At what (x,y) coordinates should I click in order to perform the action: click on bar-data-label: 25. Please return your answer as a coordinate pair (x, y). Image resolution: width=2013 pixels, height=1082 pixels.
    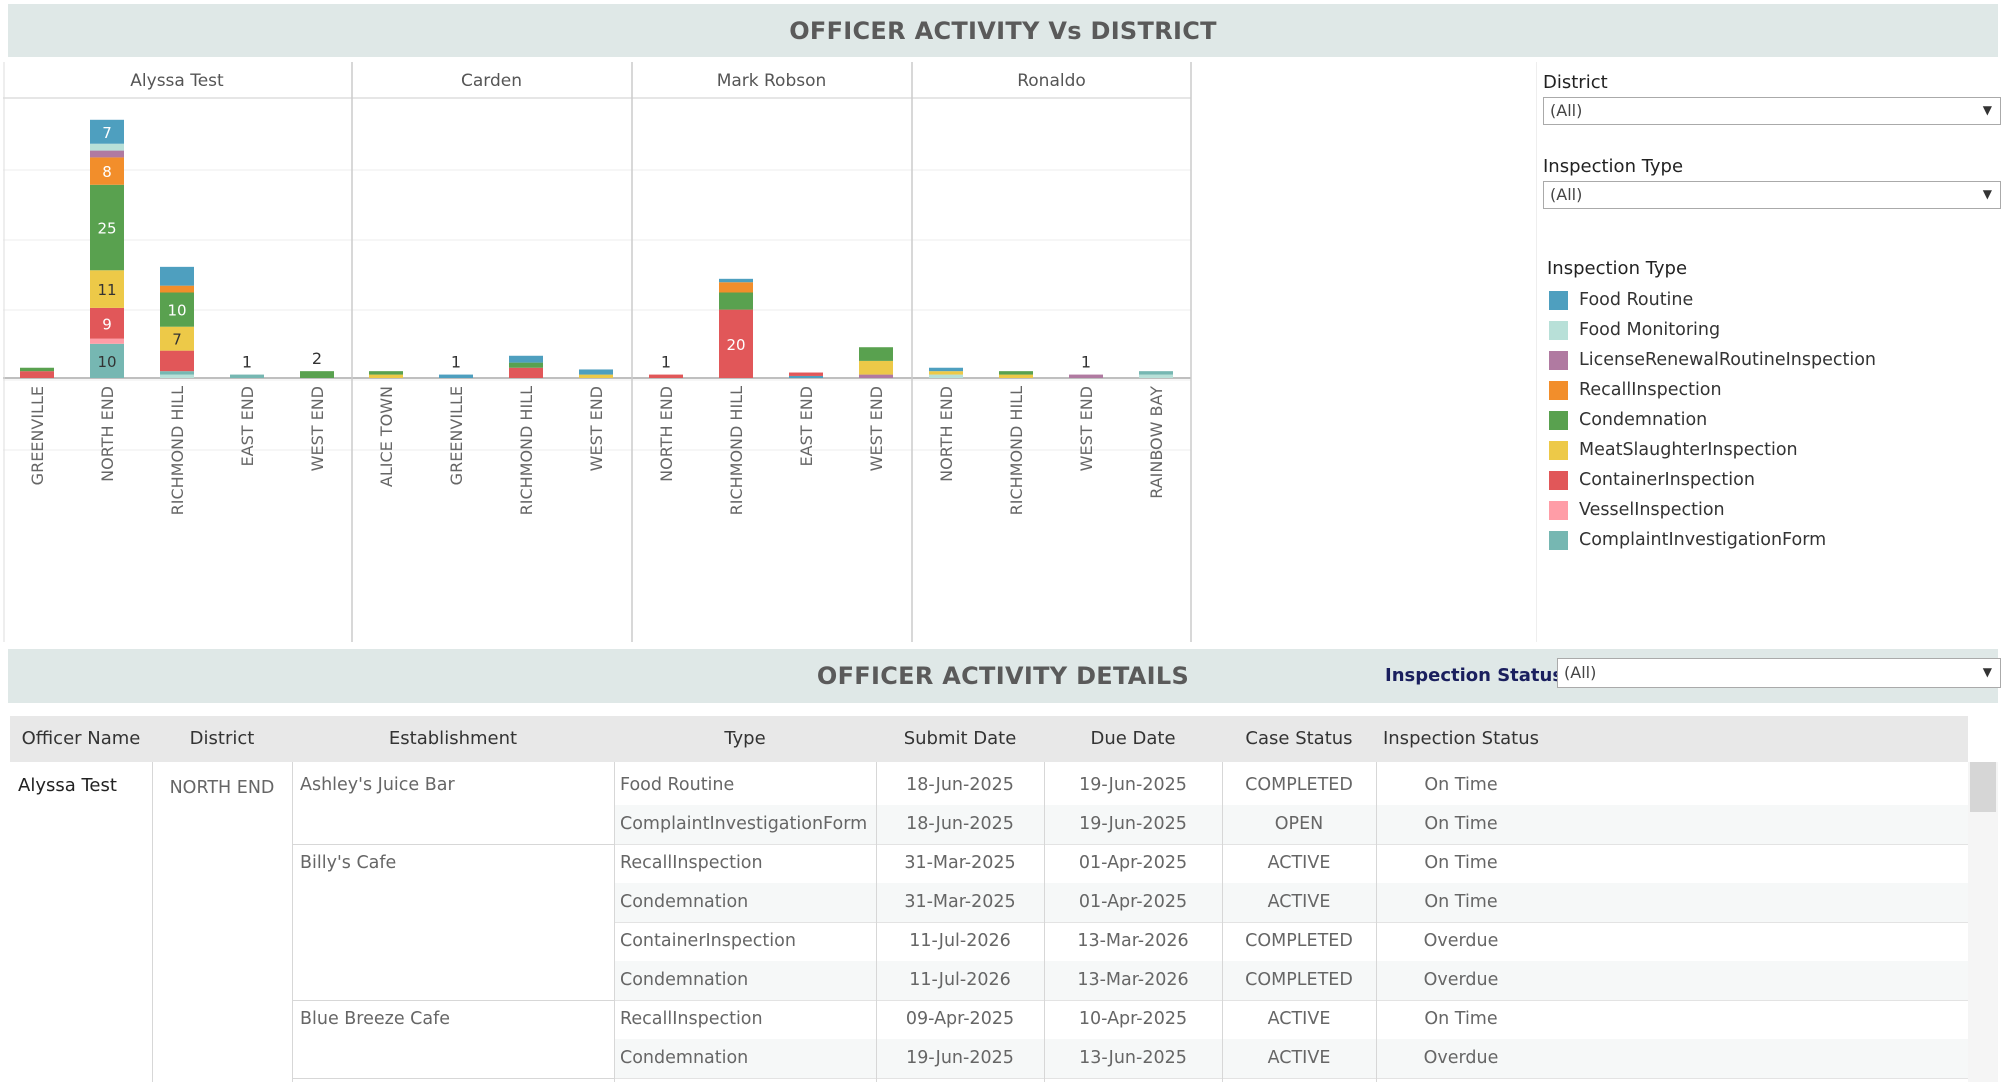
    Looking at the image, I should click on (106, 229).